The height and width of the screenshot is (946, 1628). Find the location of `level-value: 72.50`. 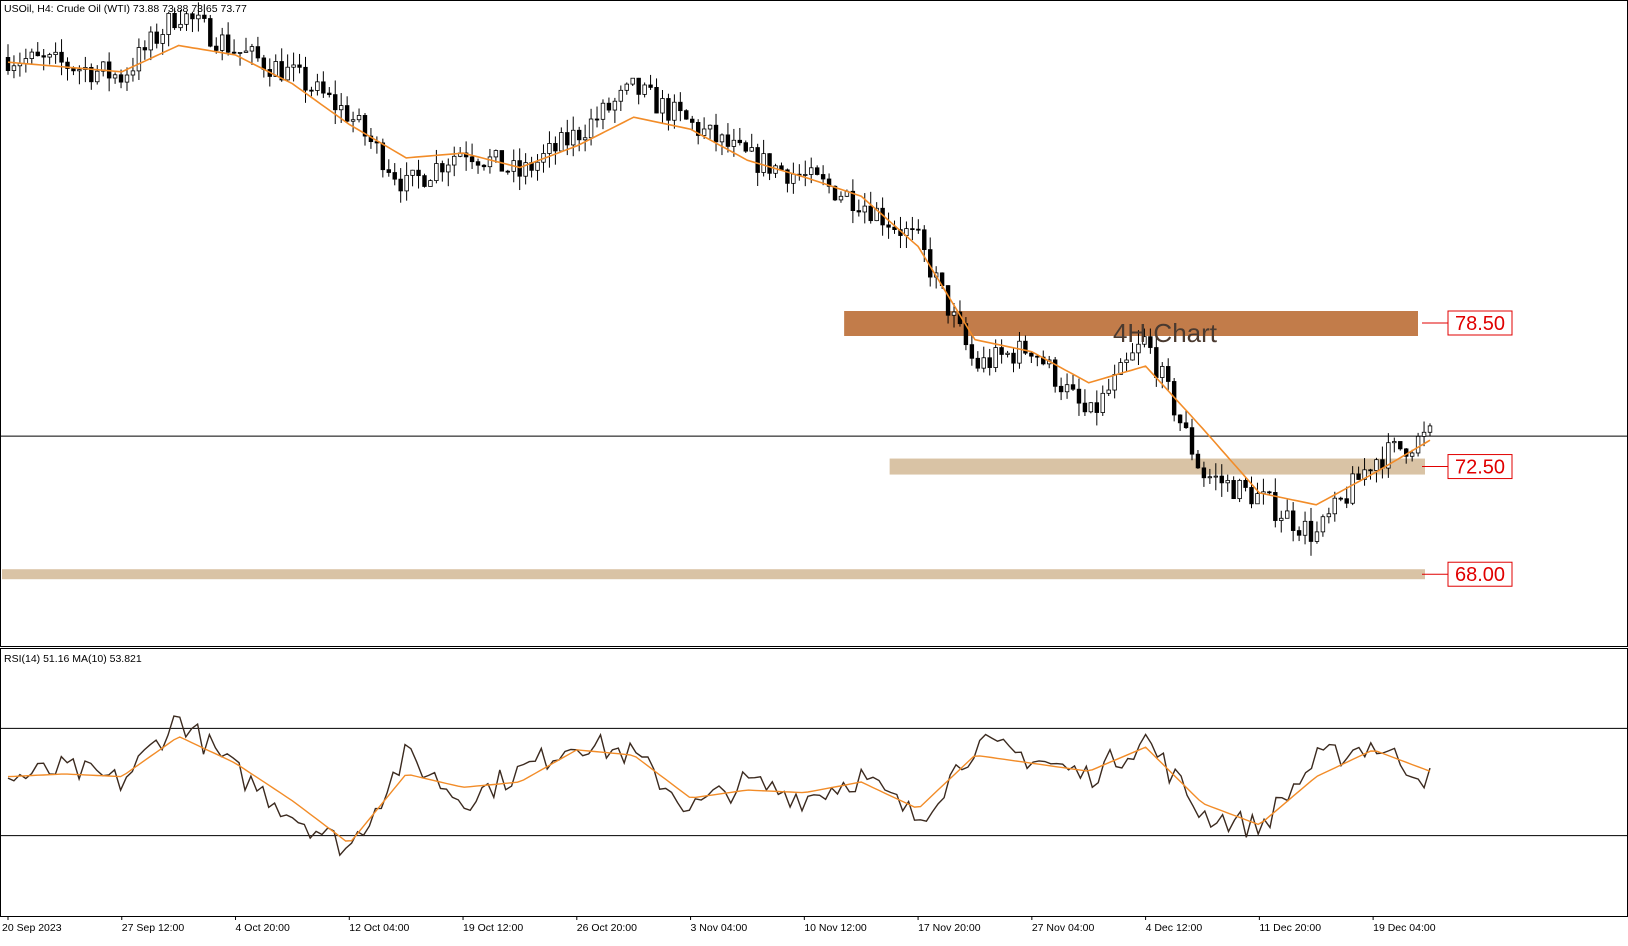

level-value: 72.50 is located at coordinates (1480, 468).